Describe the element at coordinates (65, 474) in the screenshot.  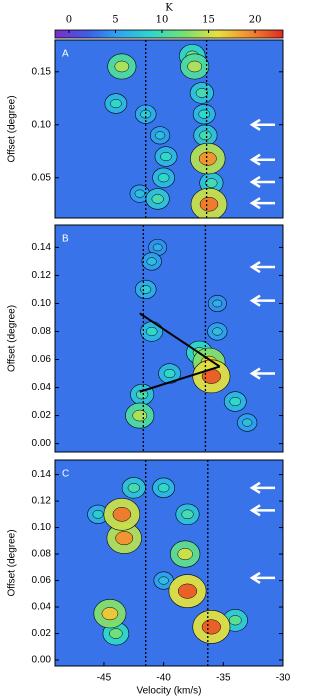
I see `panel-label: C` at that location.